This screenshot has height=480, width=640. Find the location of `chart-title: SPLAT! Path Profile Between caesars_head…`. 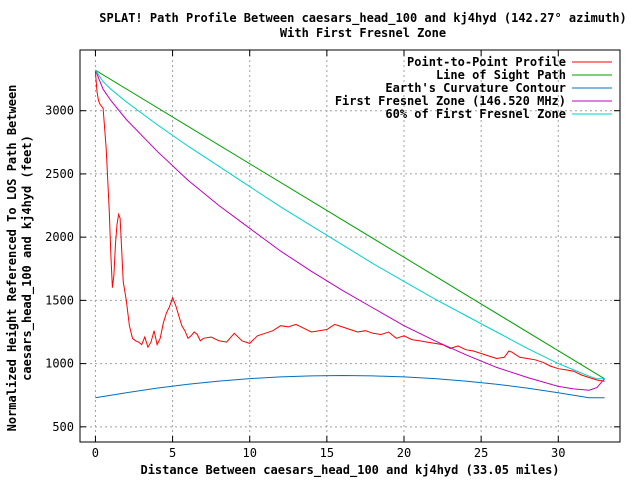

chart-title: SPLAT! Path Profile Between caesars_head… is located at coordinates (362, 18).